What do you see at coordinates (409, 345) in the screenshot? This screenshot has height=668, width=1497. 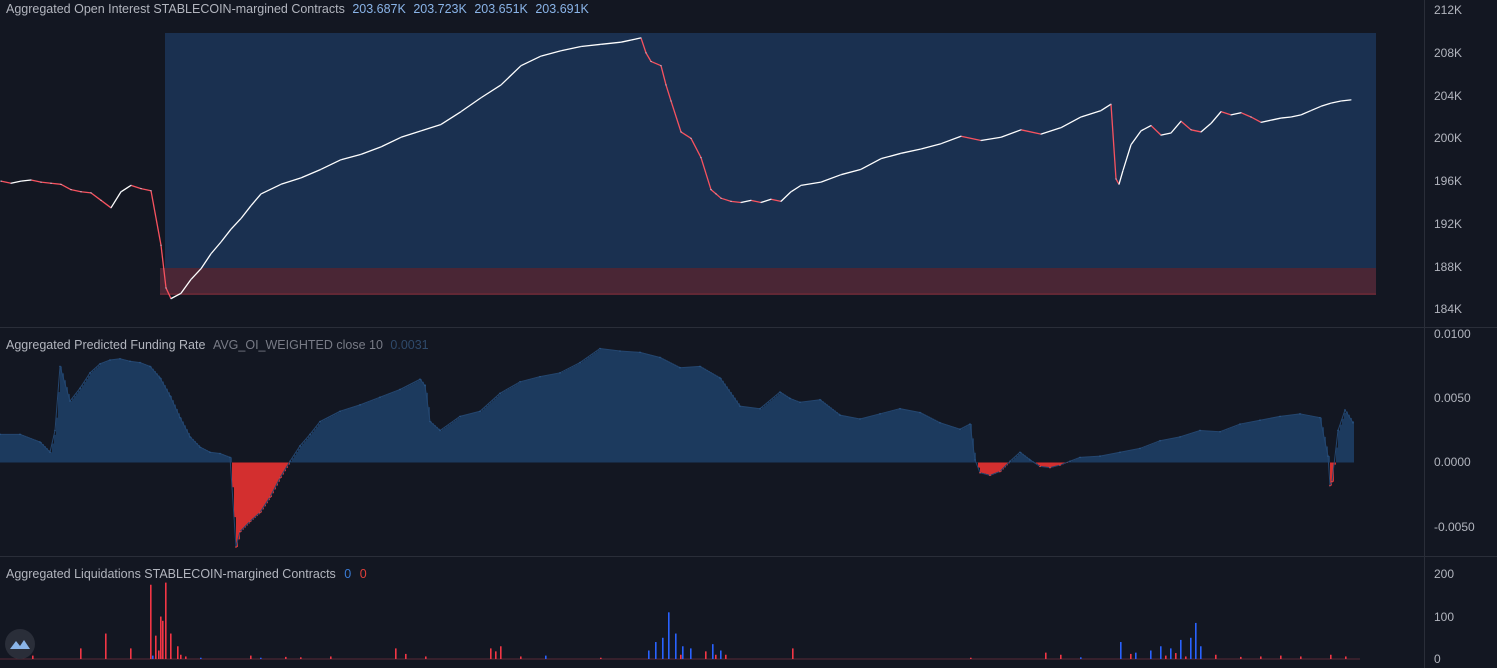 I see `funding-value: 0.0031` at bounding box center [409, 345].